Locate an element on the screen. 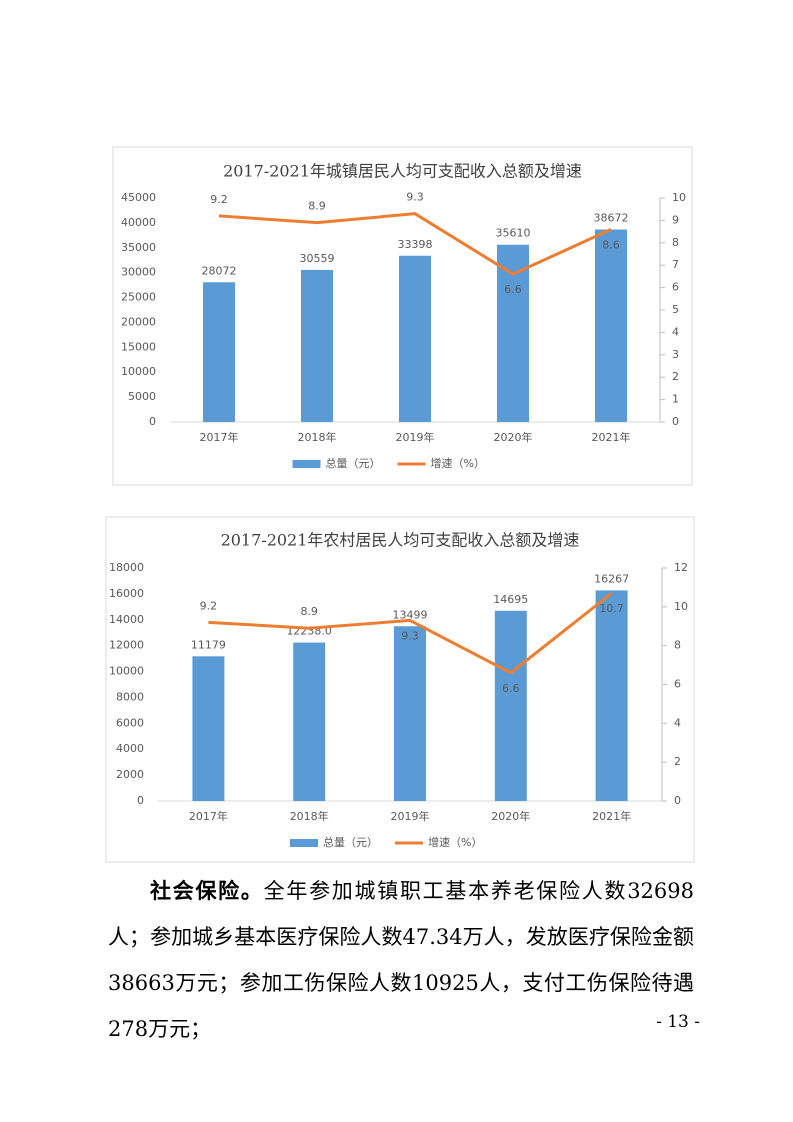  y-tick-label: 45000 is located at coordinates (138, 197).